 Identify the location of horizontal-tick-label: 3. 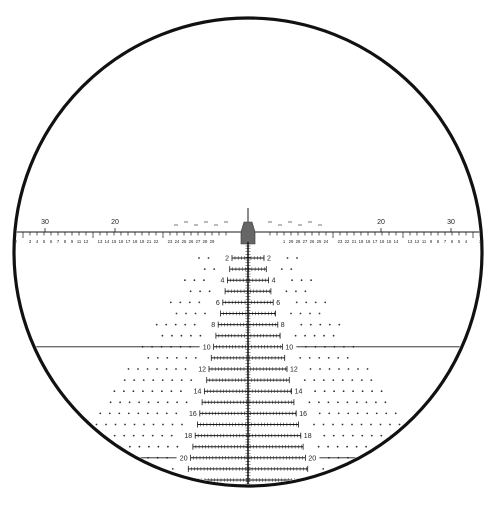
(30, 241).